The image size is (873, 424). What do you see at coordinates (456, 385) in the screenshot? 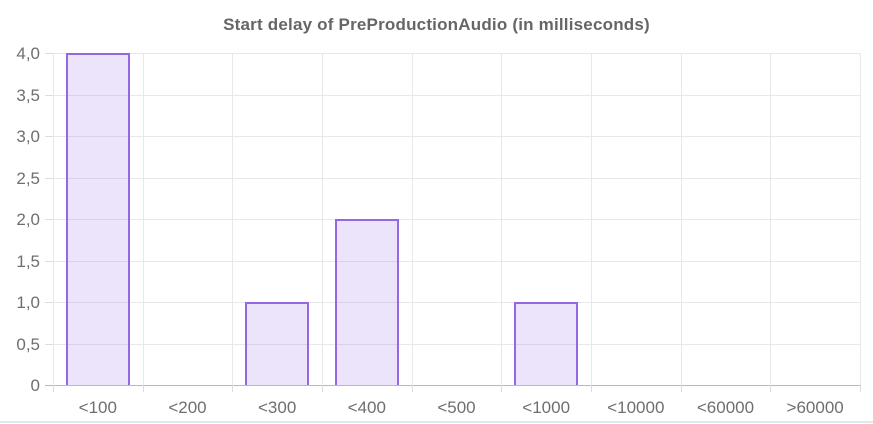
I see `zero-gridline` at bounding box center [456, 385].